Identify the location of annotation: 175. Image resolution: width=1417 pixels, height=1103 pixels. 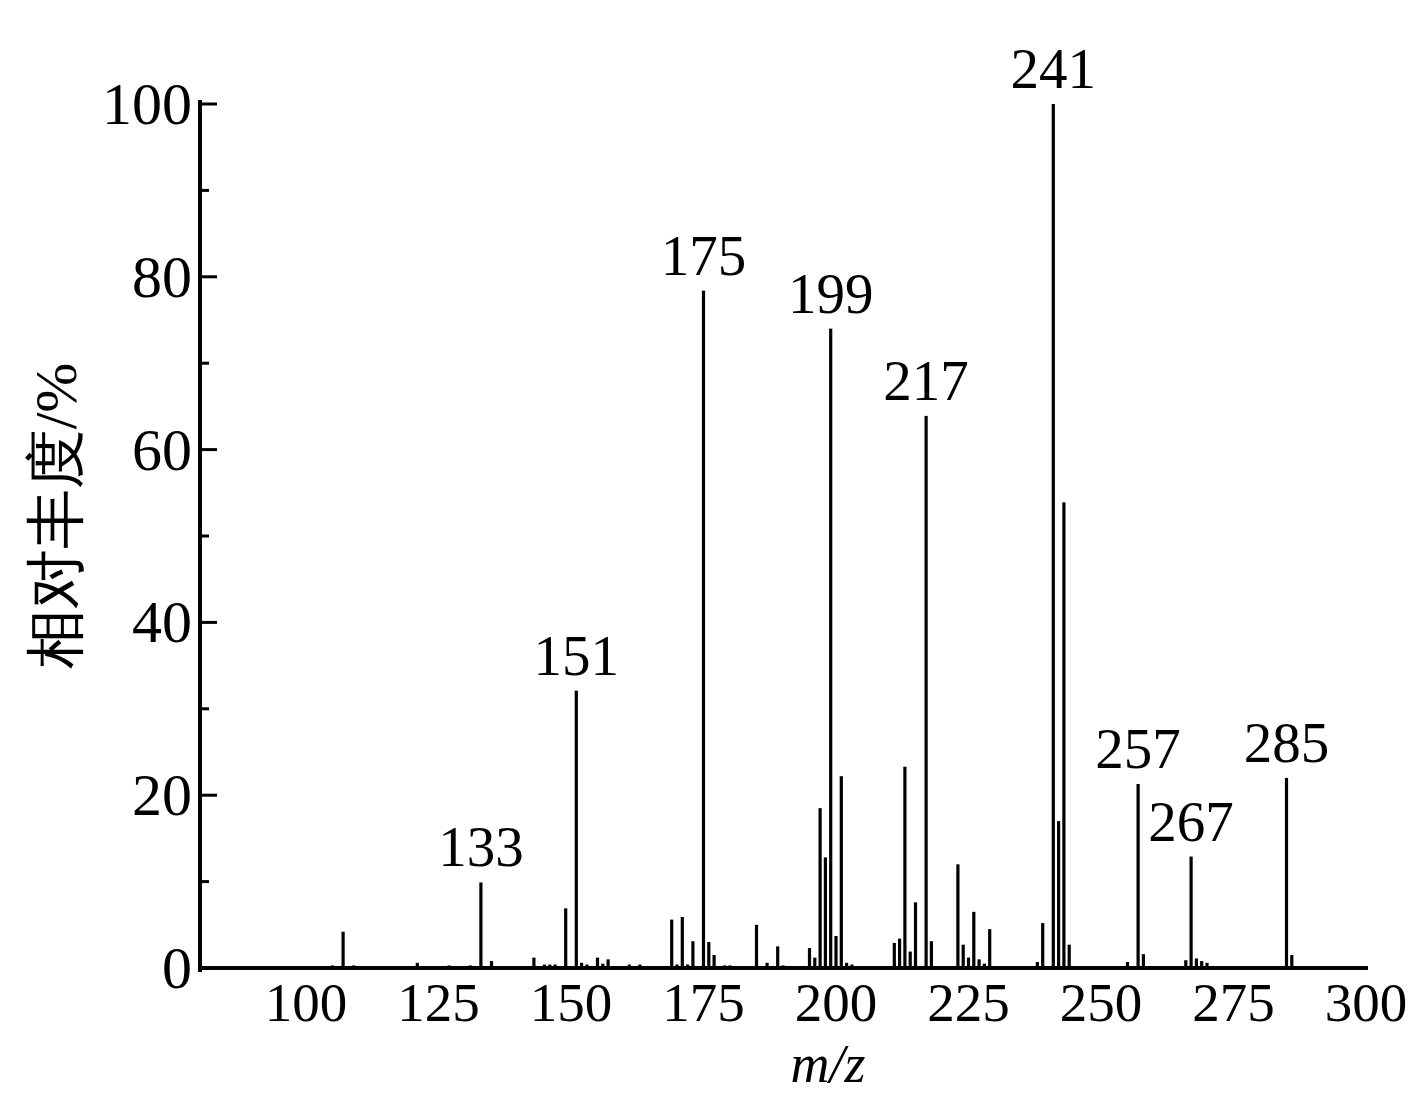
(703, 255).